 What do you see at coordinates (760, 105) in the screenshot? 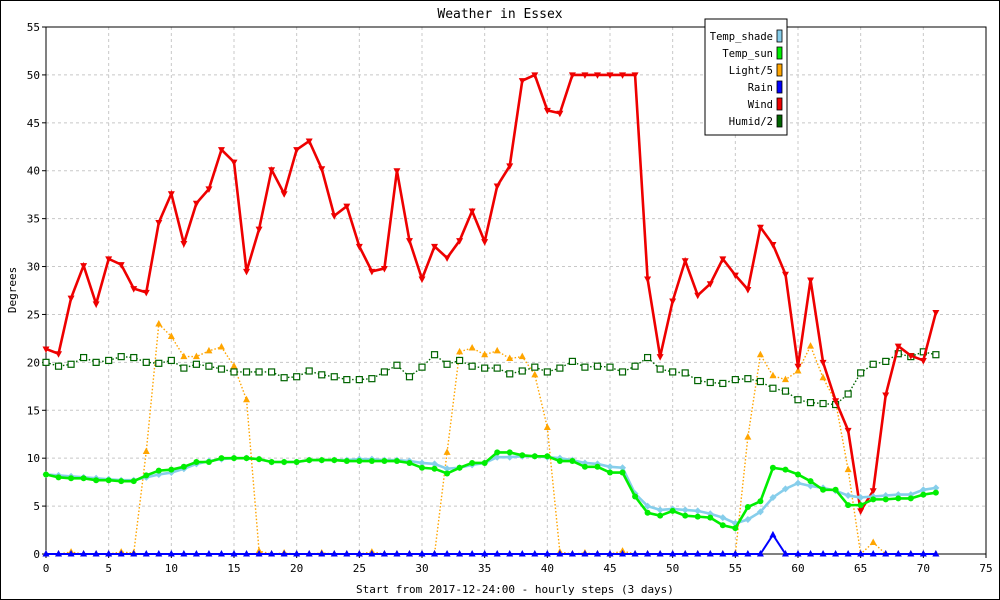
I see `legend-label: Wind` at bounding box center [760, 105].